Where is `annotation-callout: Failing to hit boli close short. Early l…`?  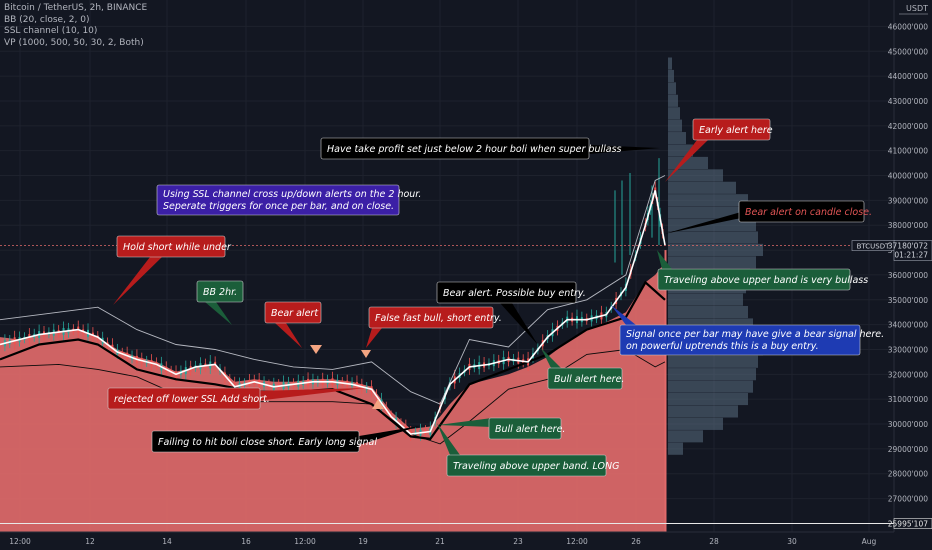
annotation-callout: Failing to hit boli close short. Early l… is located at coordinates (285, 439).